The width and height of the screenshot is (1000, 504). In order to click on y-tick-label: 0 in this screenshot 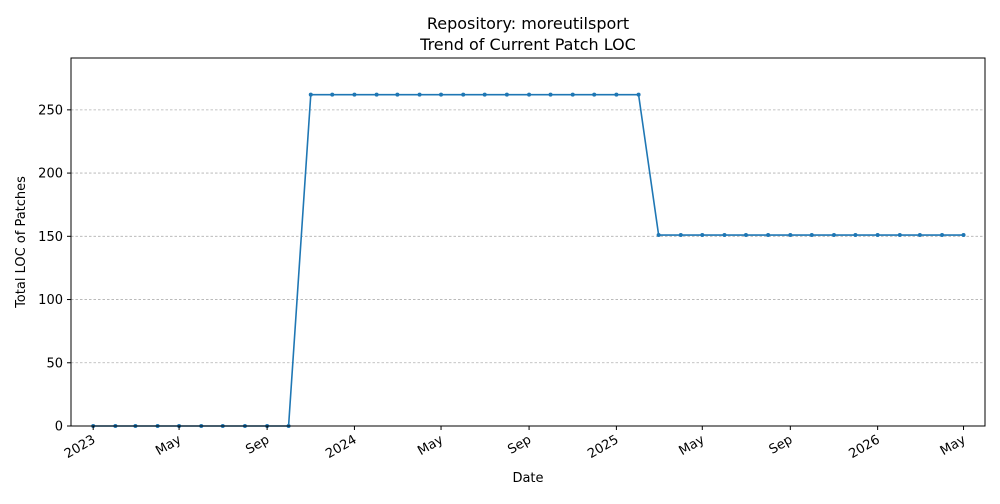, I will do `click(59, 427)`.